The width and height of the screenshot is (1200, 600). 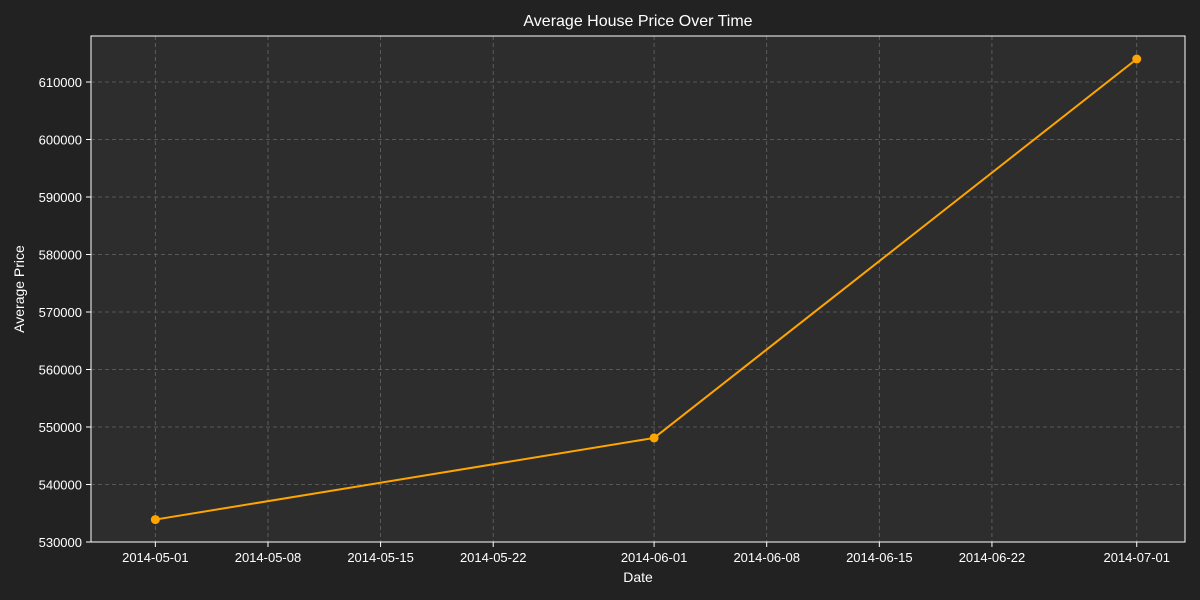 What do you see at coordinates (60, 370) in the screenshot?
I see `y-tick-label: 560000` at bounding box center [60, 370].